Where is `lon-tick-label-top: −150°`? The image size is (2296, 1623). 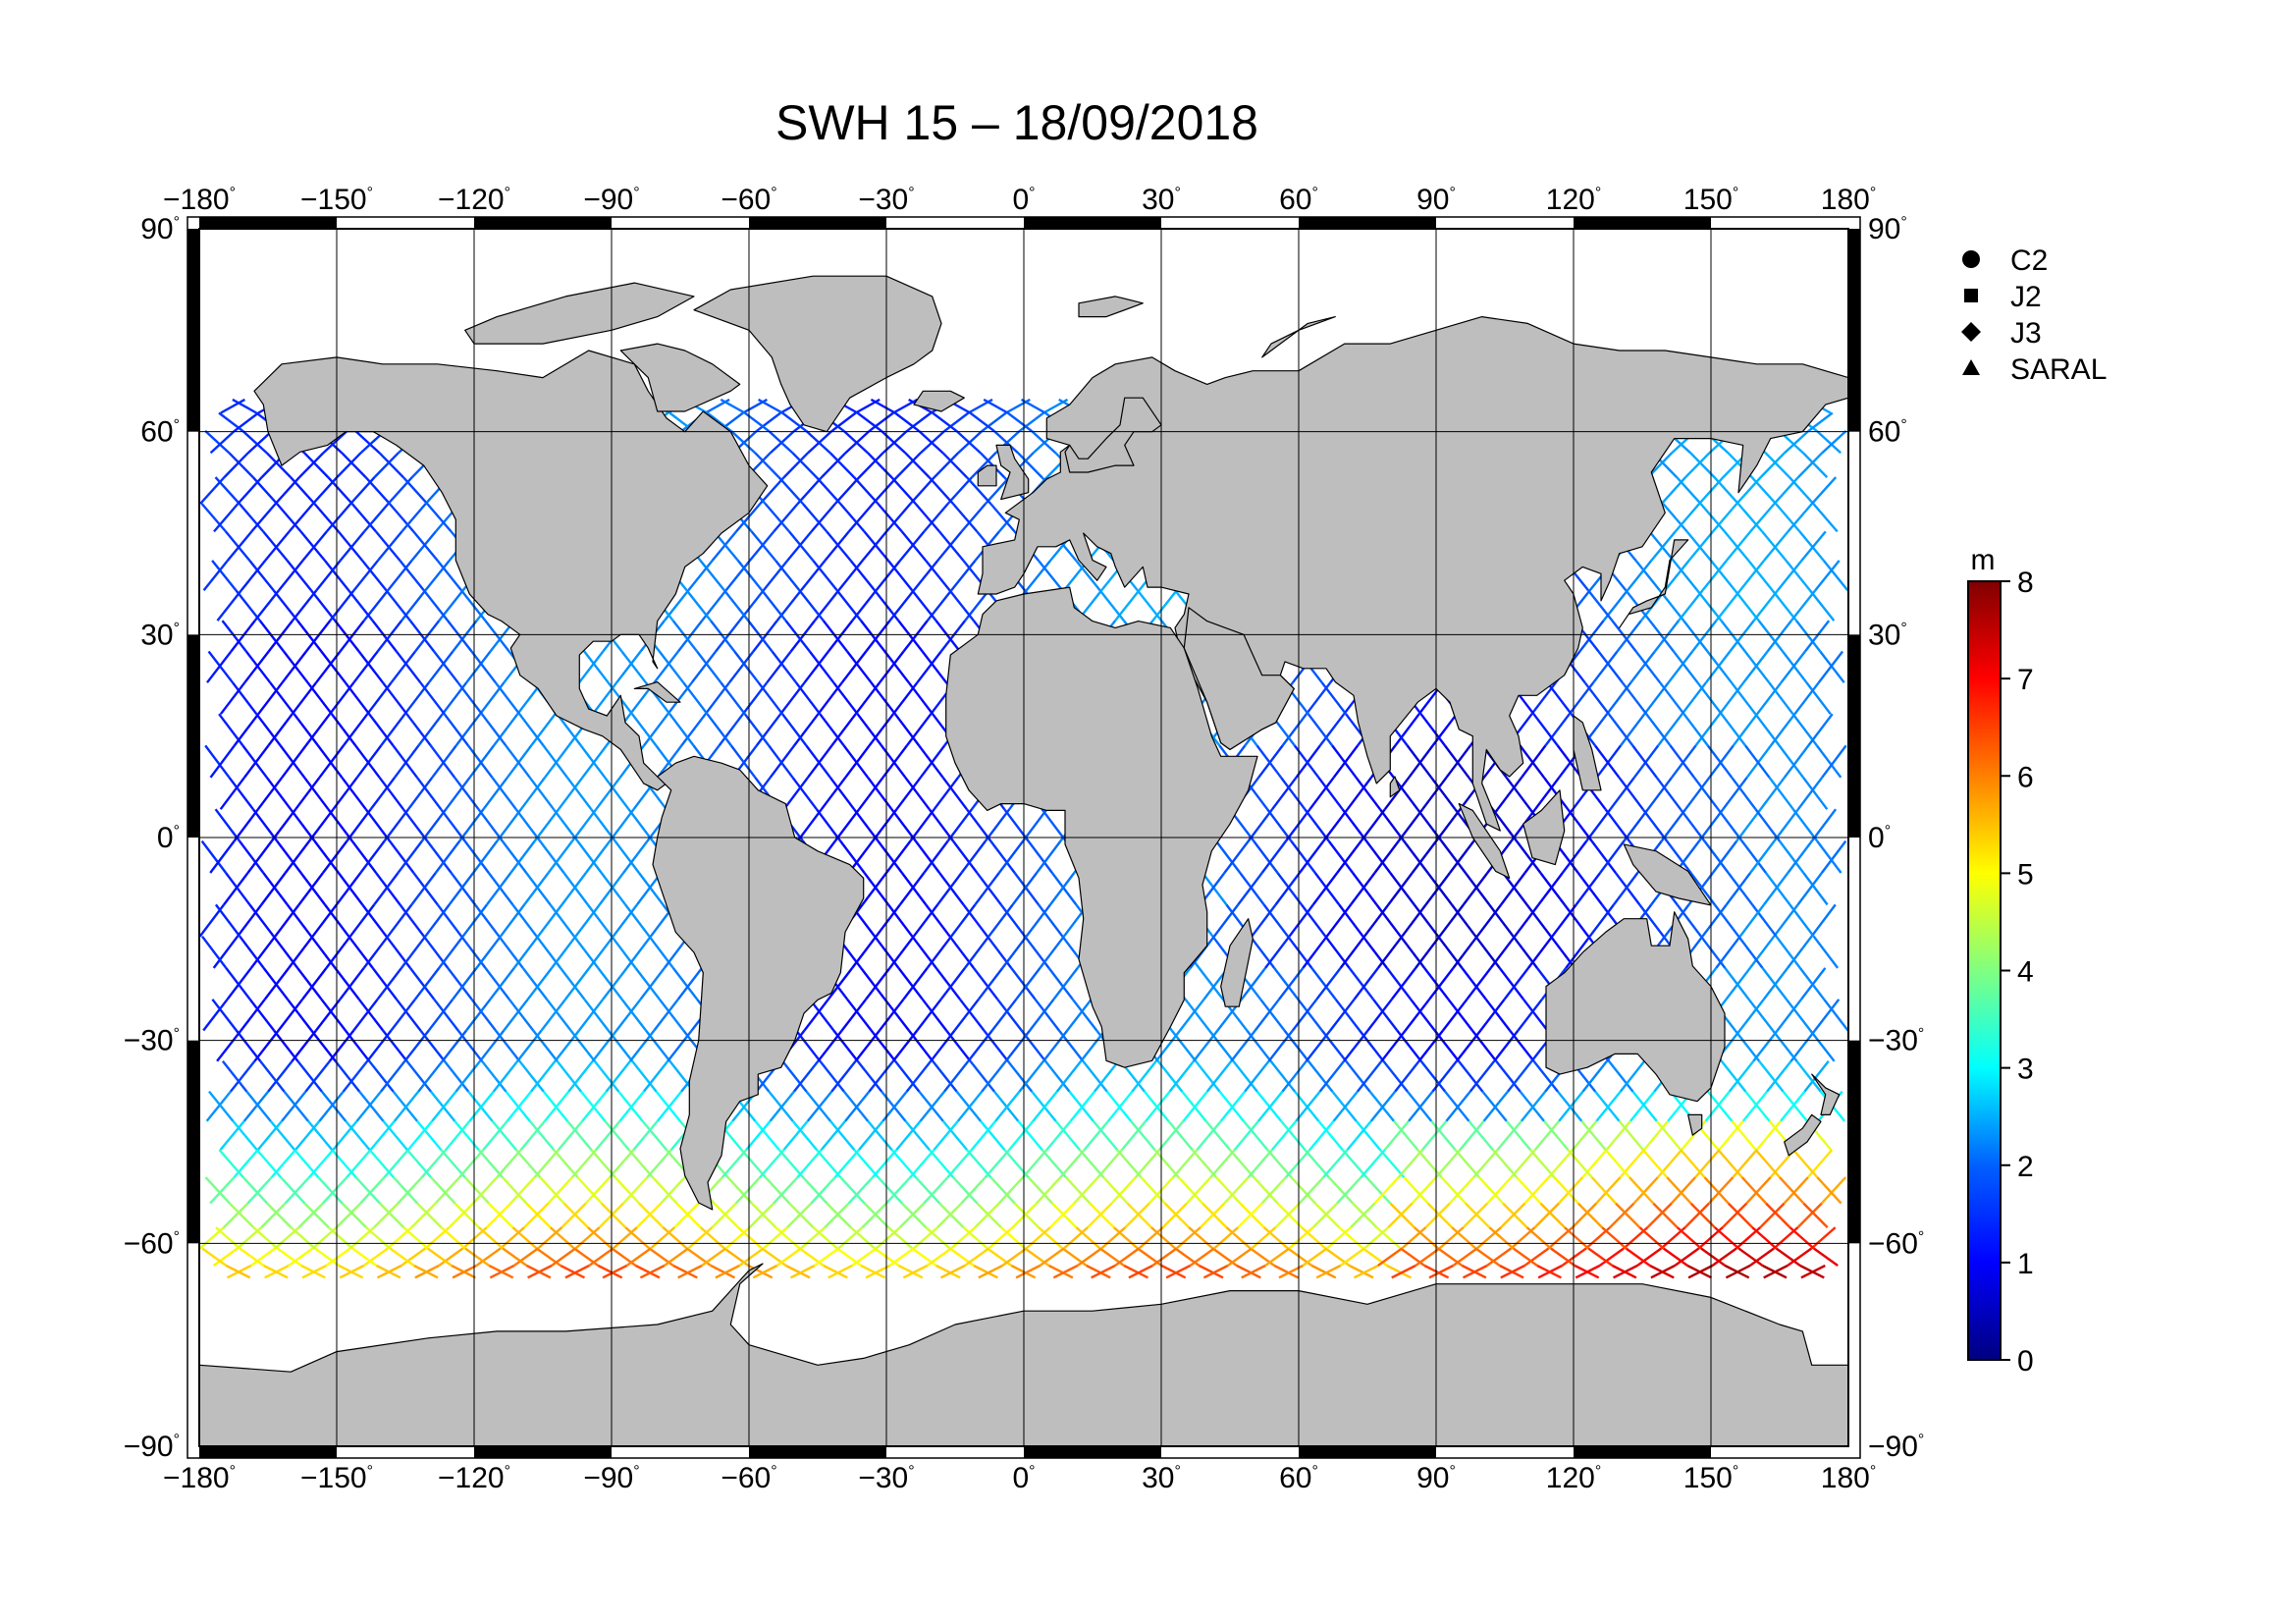
lon-tick-label-top: −150° is located at coordinates (336, 200).